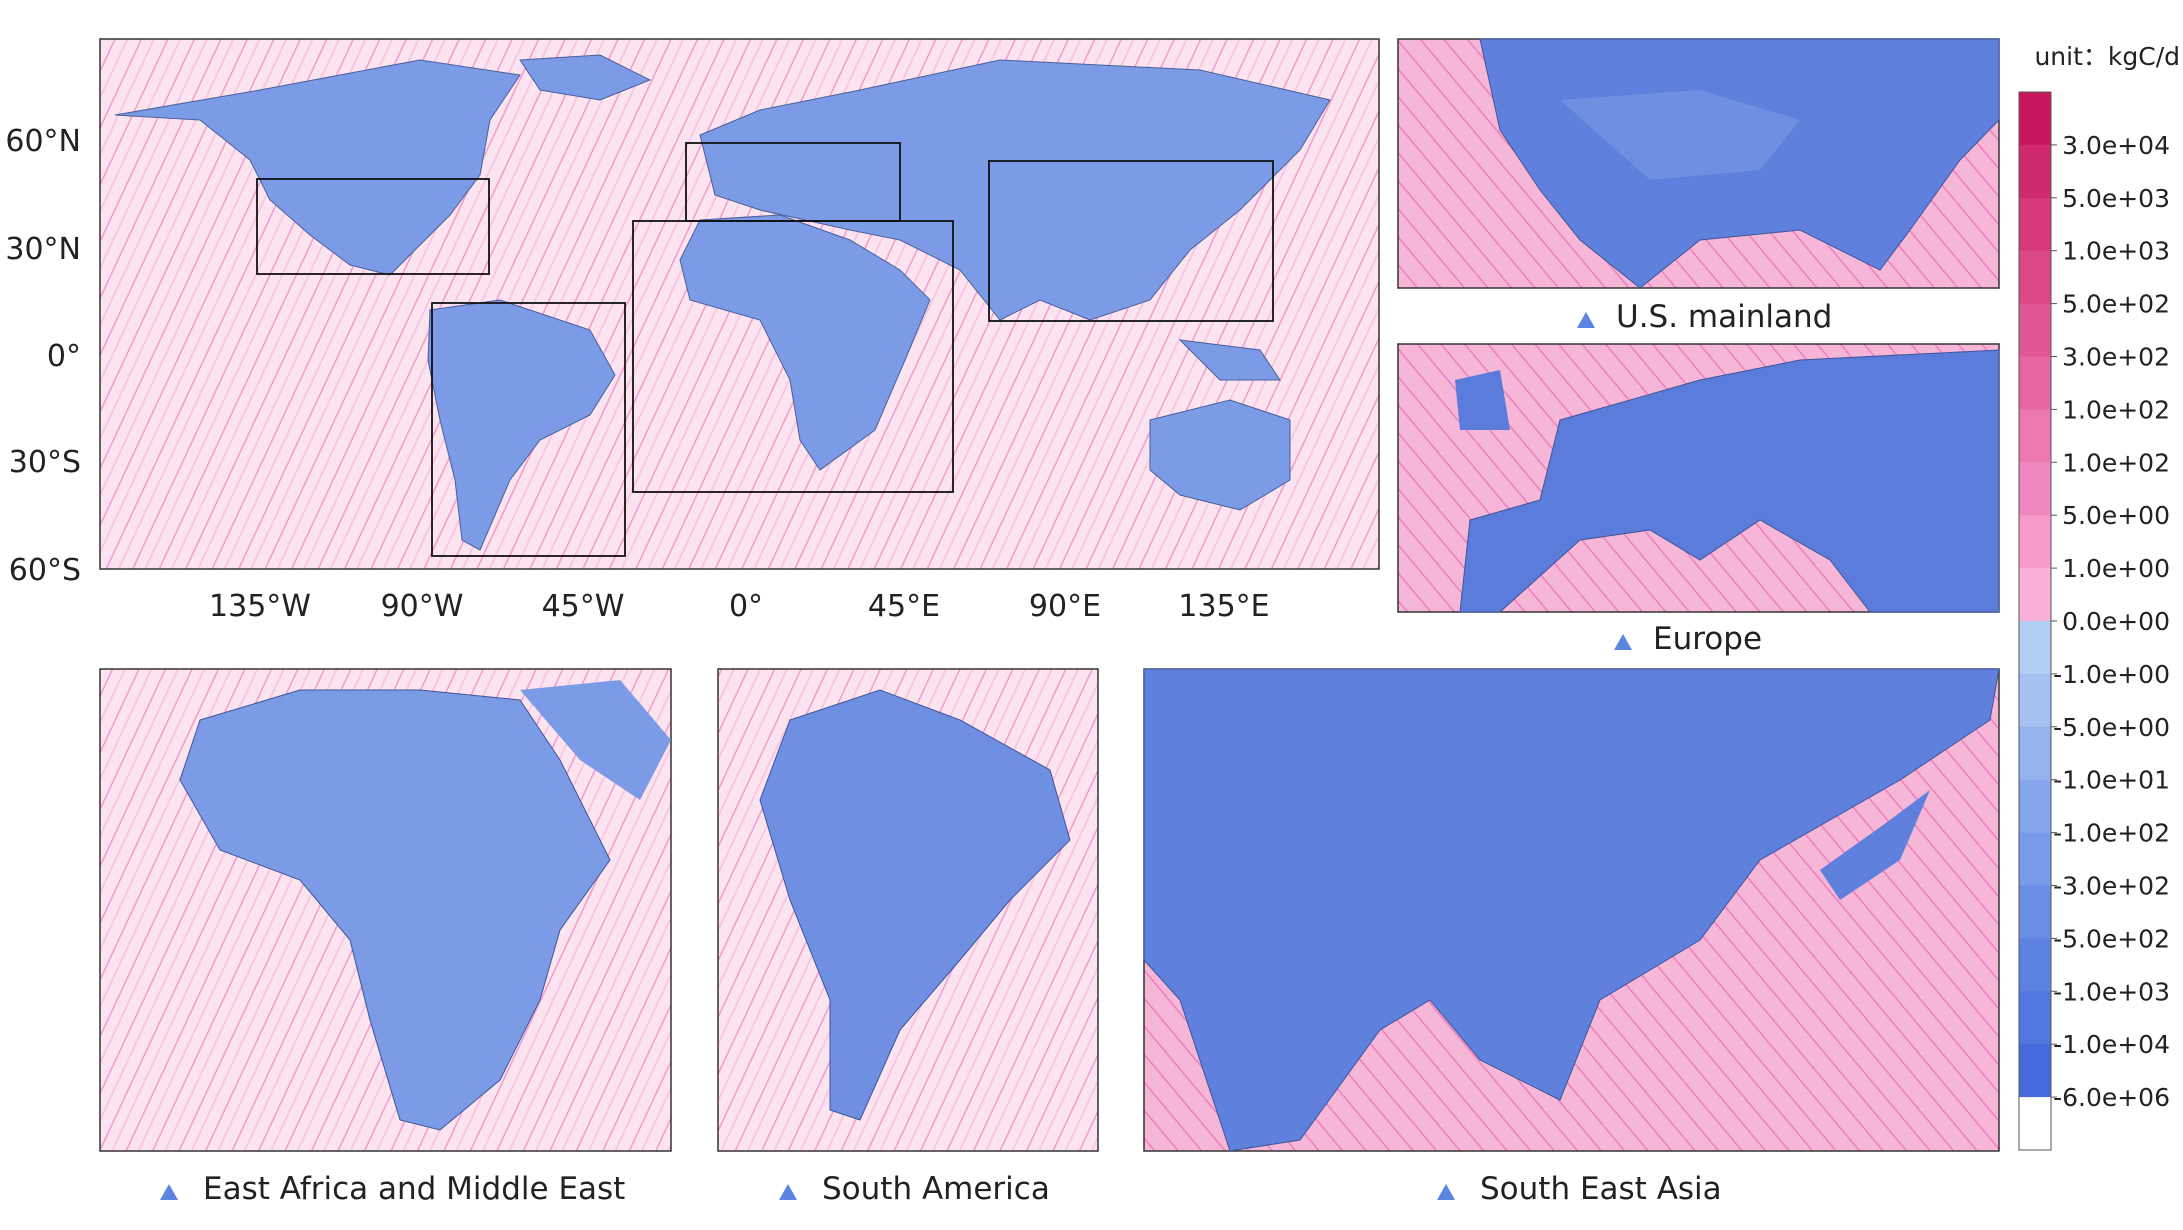 Image resolution: width=2183 pixels, height=1230 pixels. I want to click on colorbar-label: -6.0e+06, so click(2111, 1097).